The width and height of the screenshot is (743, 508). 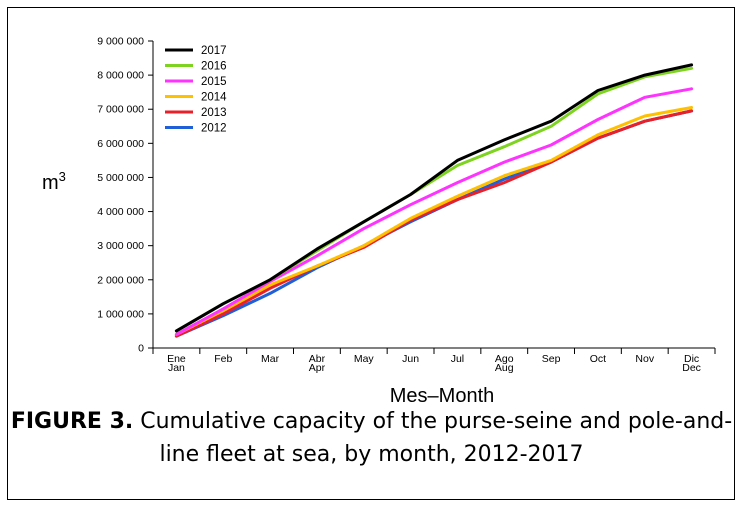 I want to click on legend-label-2014: 2014, so click(x=214, y=98).